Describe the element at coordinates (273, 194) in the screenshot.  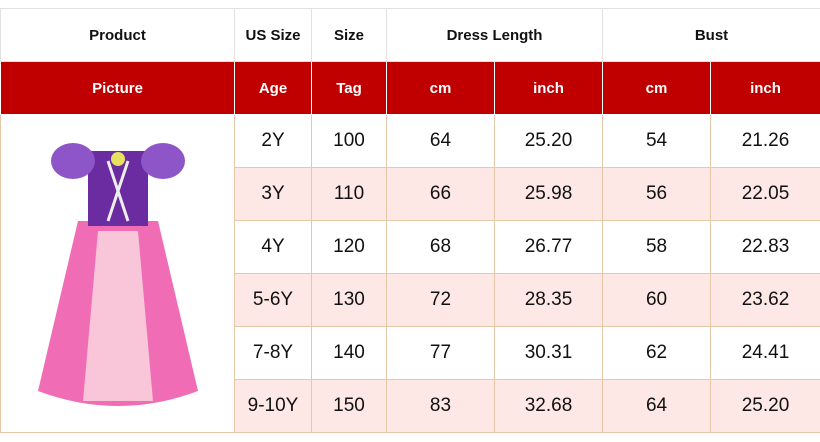
I see `cell-age: 3Y` at that location.